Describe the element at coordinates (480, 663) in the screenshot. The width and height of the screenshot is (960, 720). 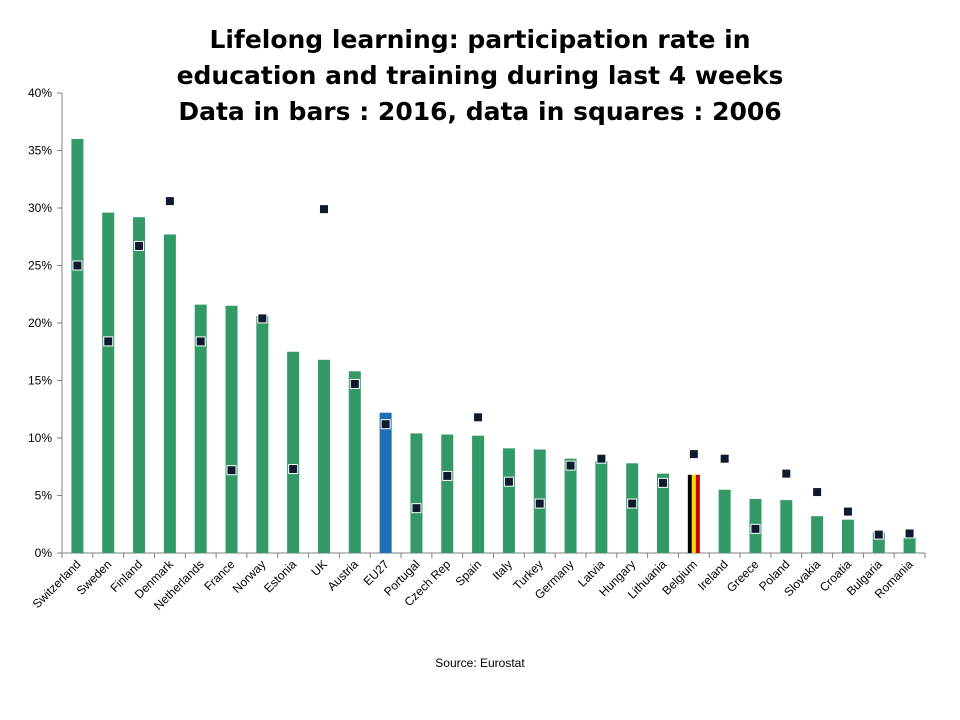
I see `source-note: Source: Eurostat` at that location.